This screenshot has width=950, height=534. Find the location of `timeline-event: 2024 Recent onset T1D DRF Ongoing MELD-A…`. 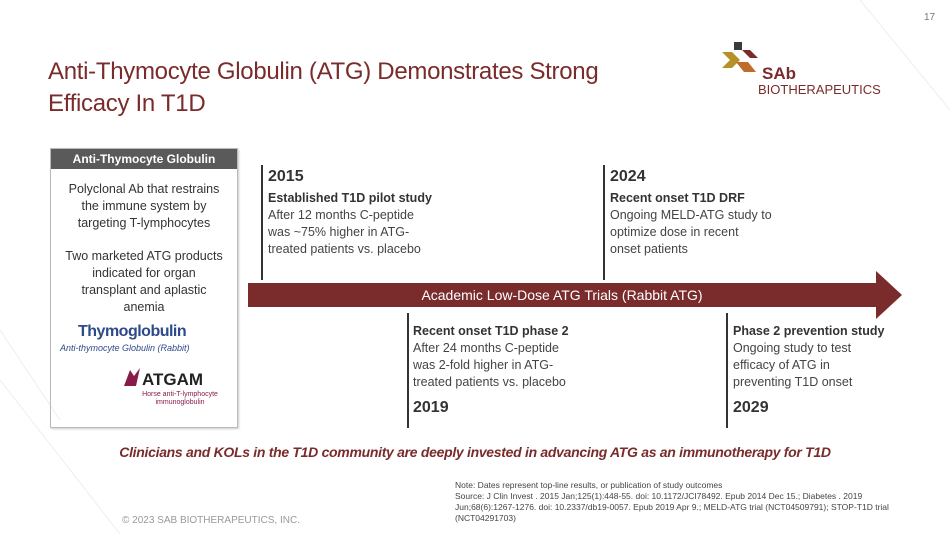

timeline-event: 2024 Recent onset T1D DRF Ongoing MELD-A… is located at coordinates (691, 213).